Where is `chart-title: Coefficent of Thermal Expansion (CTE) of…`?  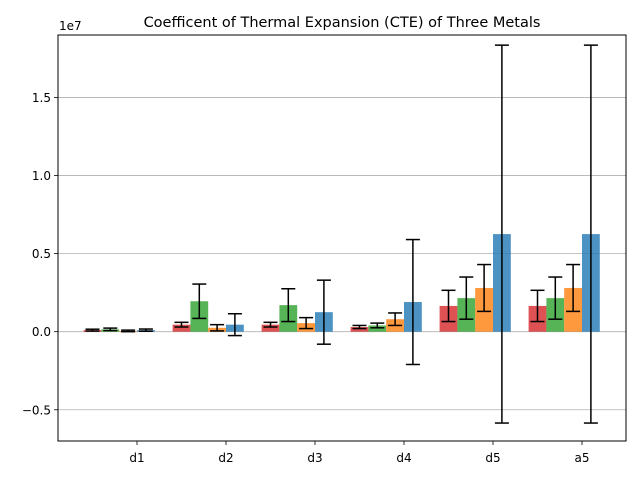 chart-title: Coefficent of Thermal Expansion (CTE) of… is located at coordinates (342, 23).